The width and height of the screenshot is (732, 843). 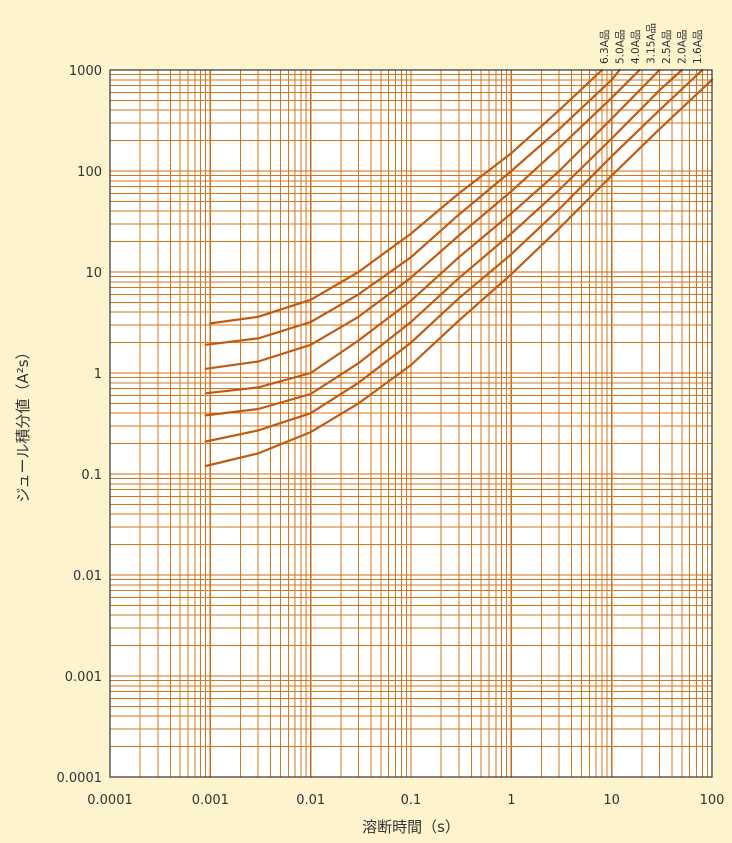 I want to click on y-tick-label: 10, so click(x=93, y=273).